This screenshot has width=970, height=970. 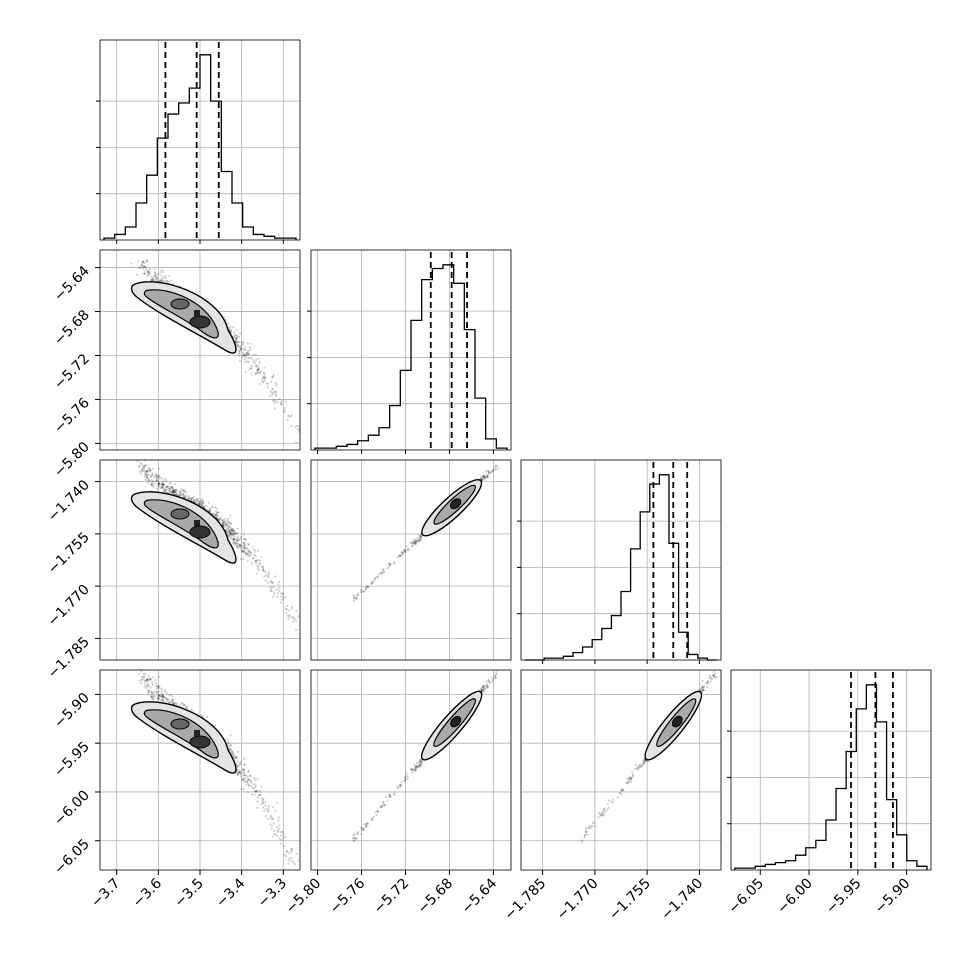 What do you see at coordinates (230, 892) in the screenshot?
I see `x-tick-label: −3.4` at bounding box center [230, 892].